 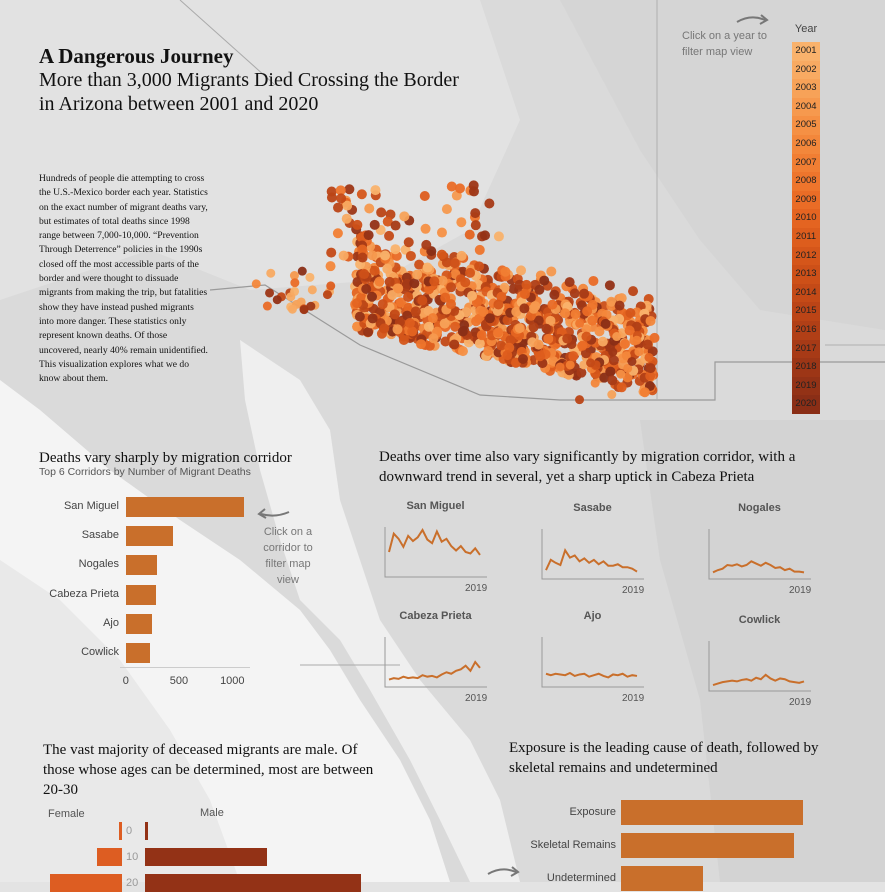 What do you see at coordinates (806, 163) in the screenshot?
I see `year-filter-item: 2007` at bounding box center [806, 163].